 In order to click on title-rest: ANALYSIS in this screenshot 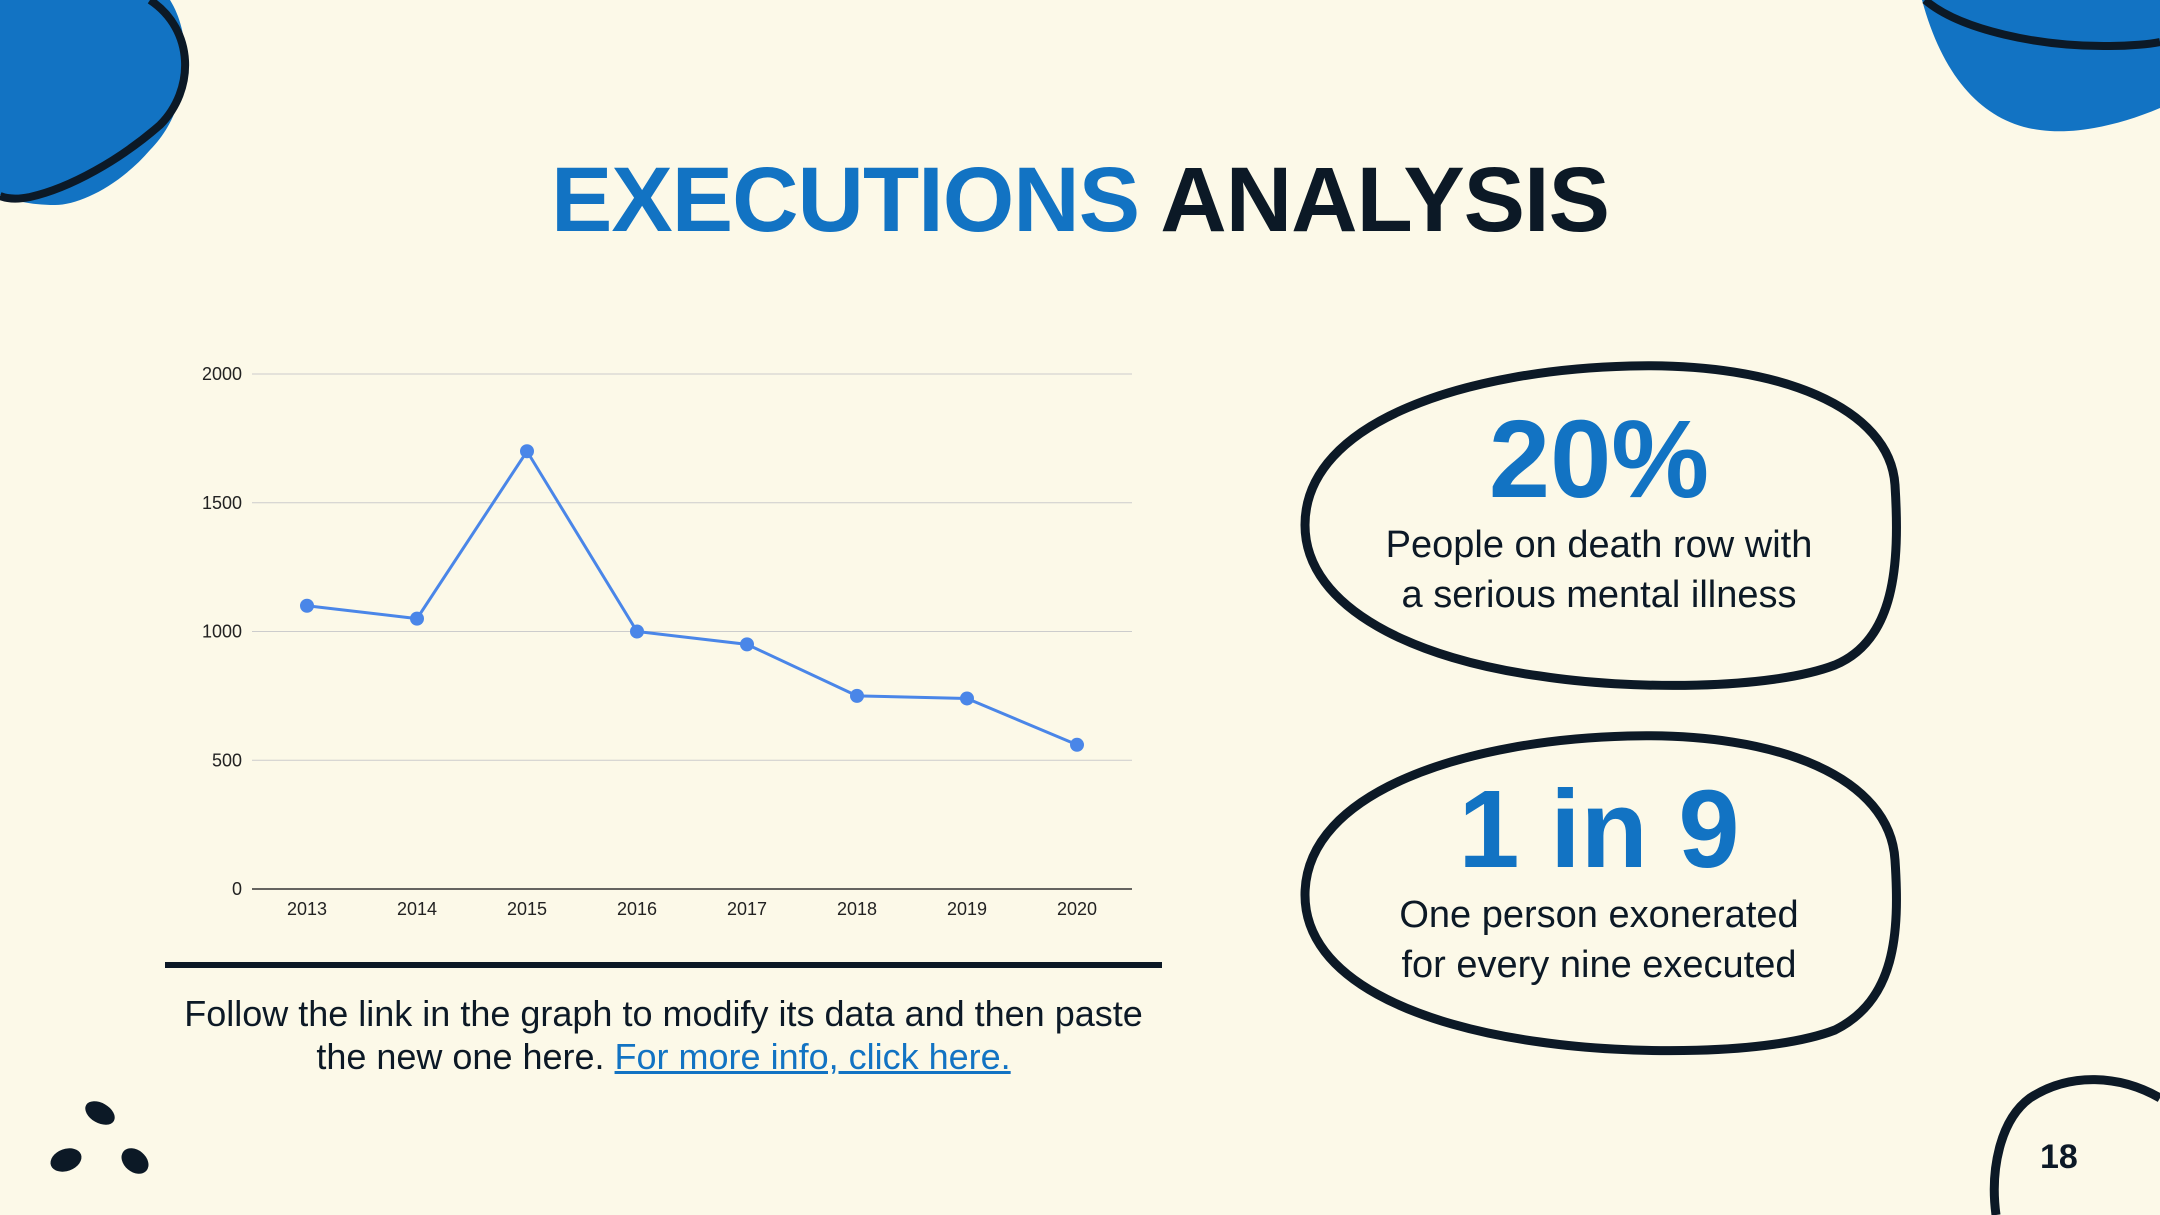, I will do `click(1385, 200)`.